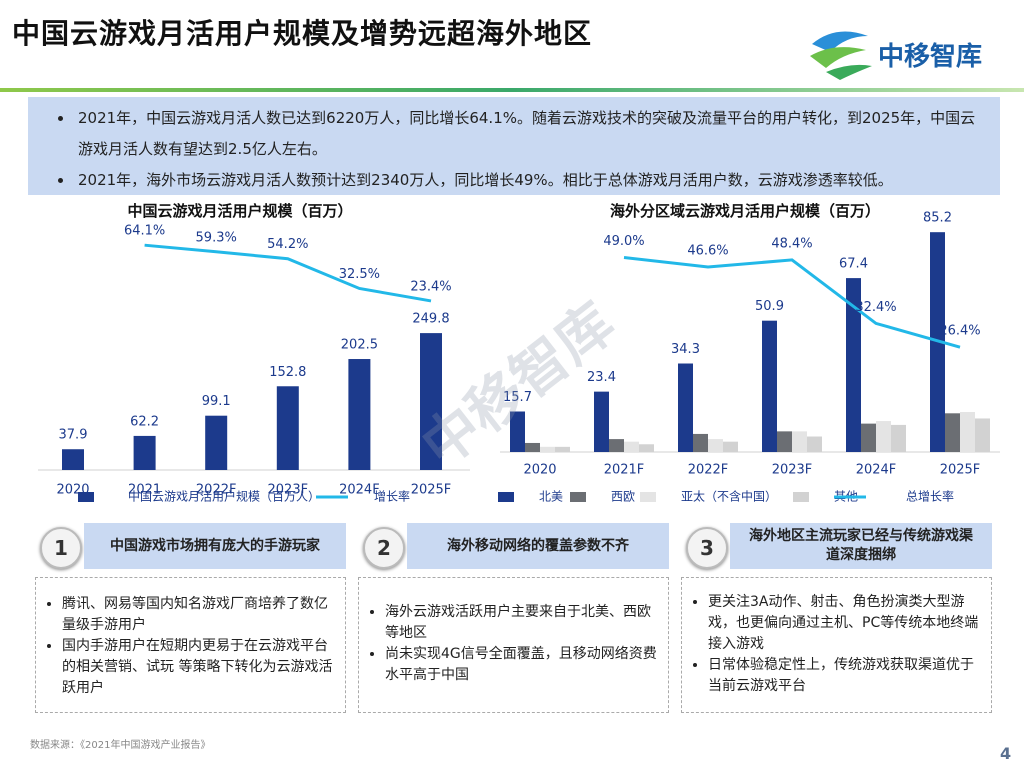  What do you see at coordinates (512, 90) in the screenshot?
I see `header-rule` at bounding box center [512, 90].